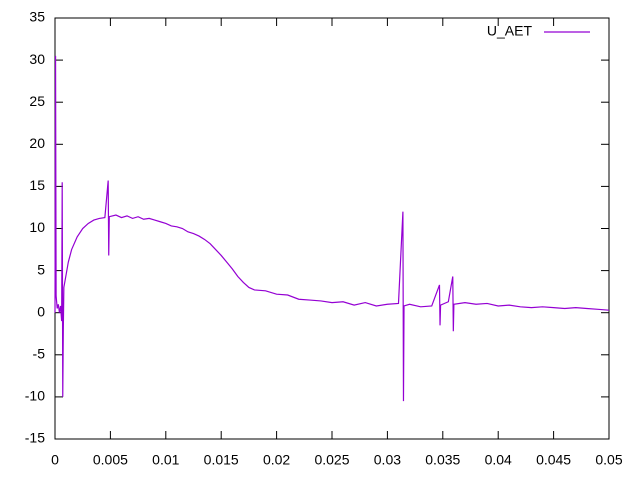 This screenshot has height=480, width=640. Describe the element at coordinates (37, 101) in the screenshot. I see `y-tick-label: 25` at that location.